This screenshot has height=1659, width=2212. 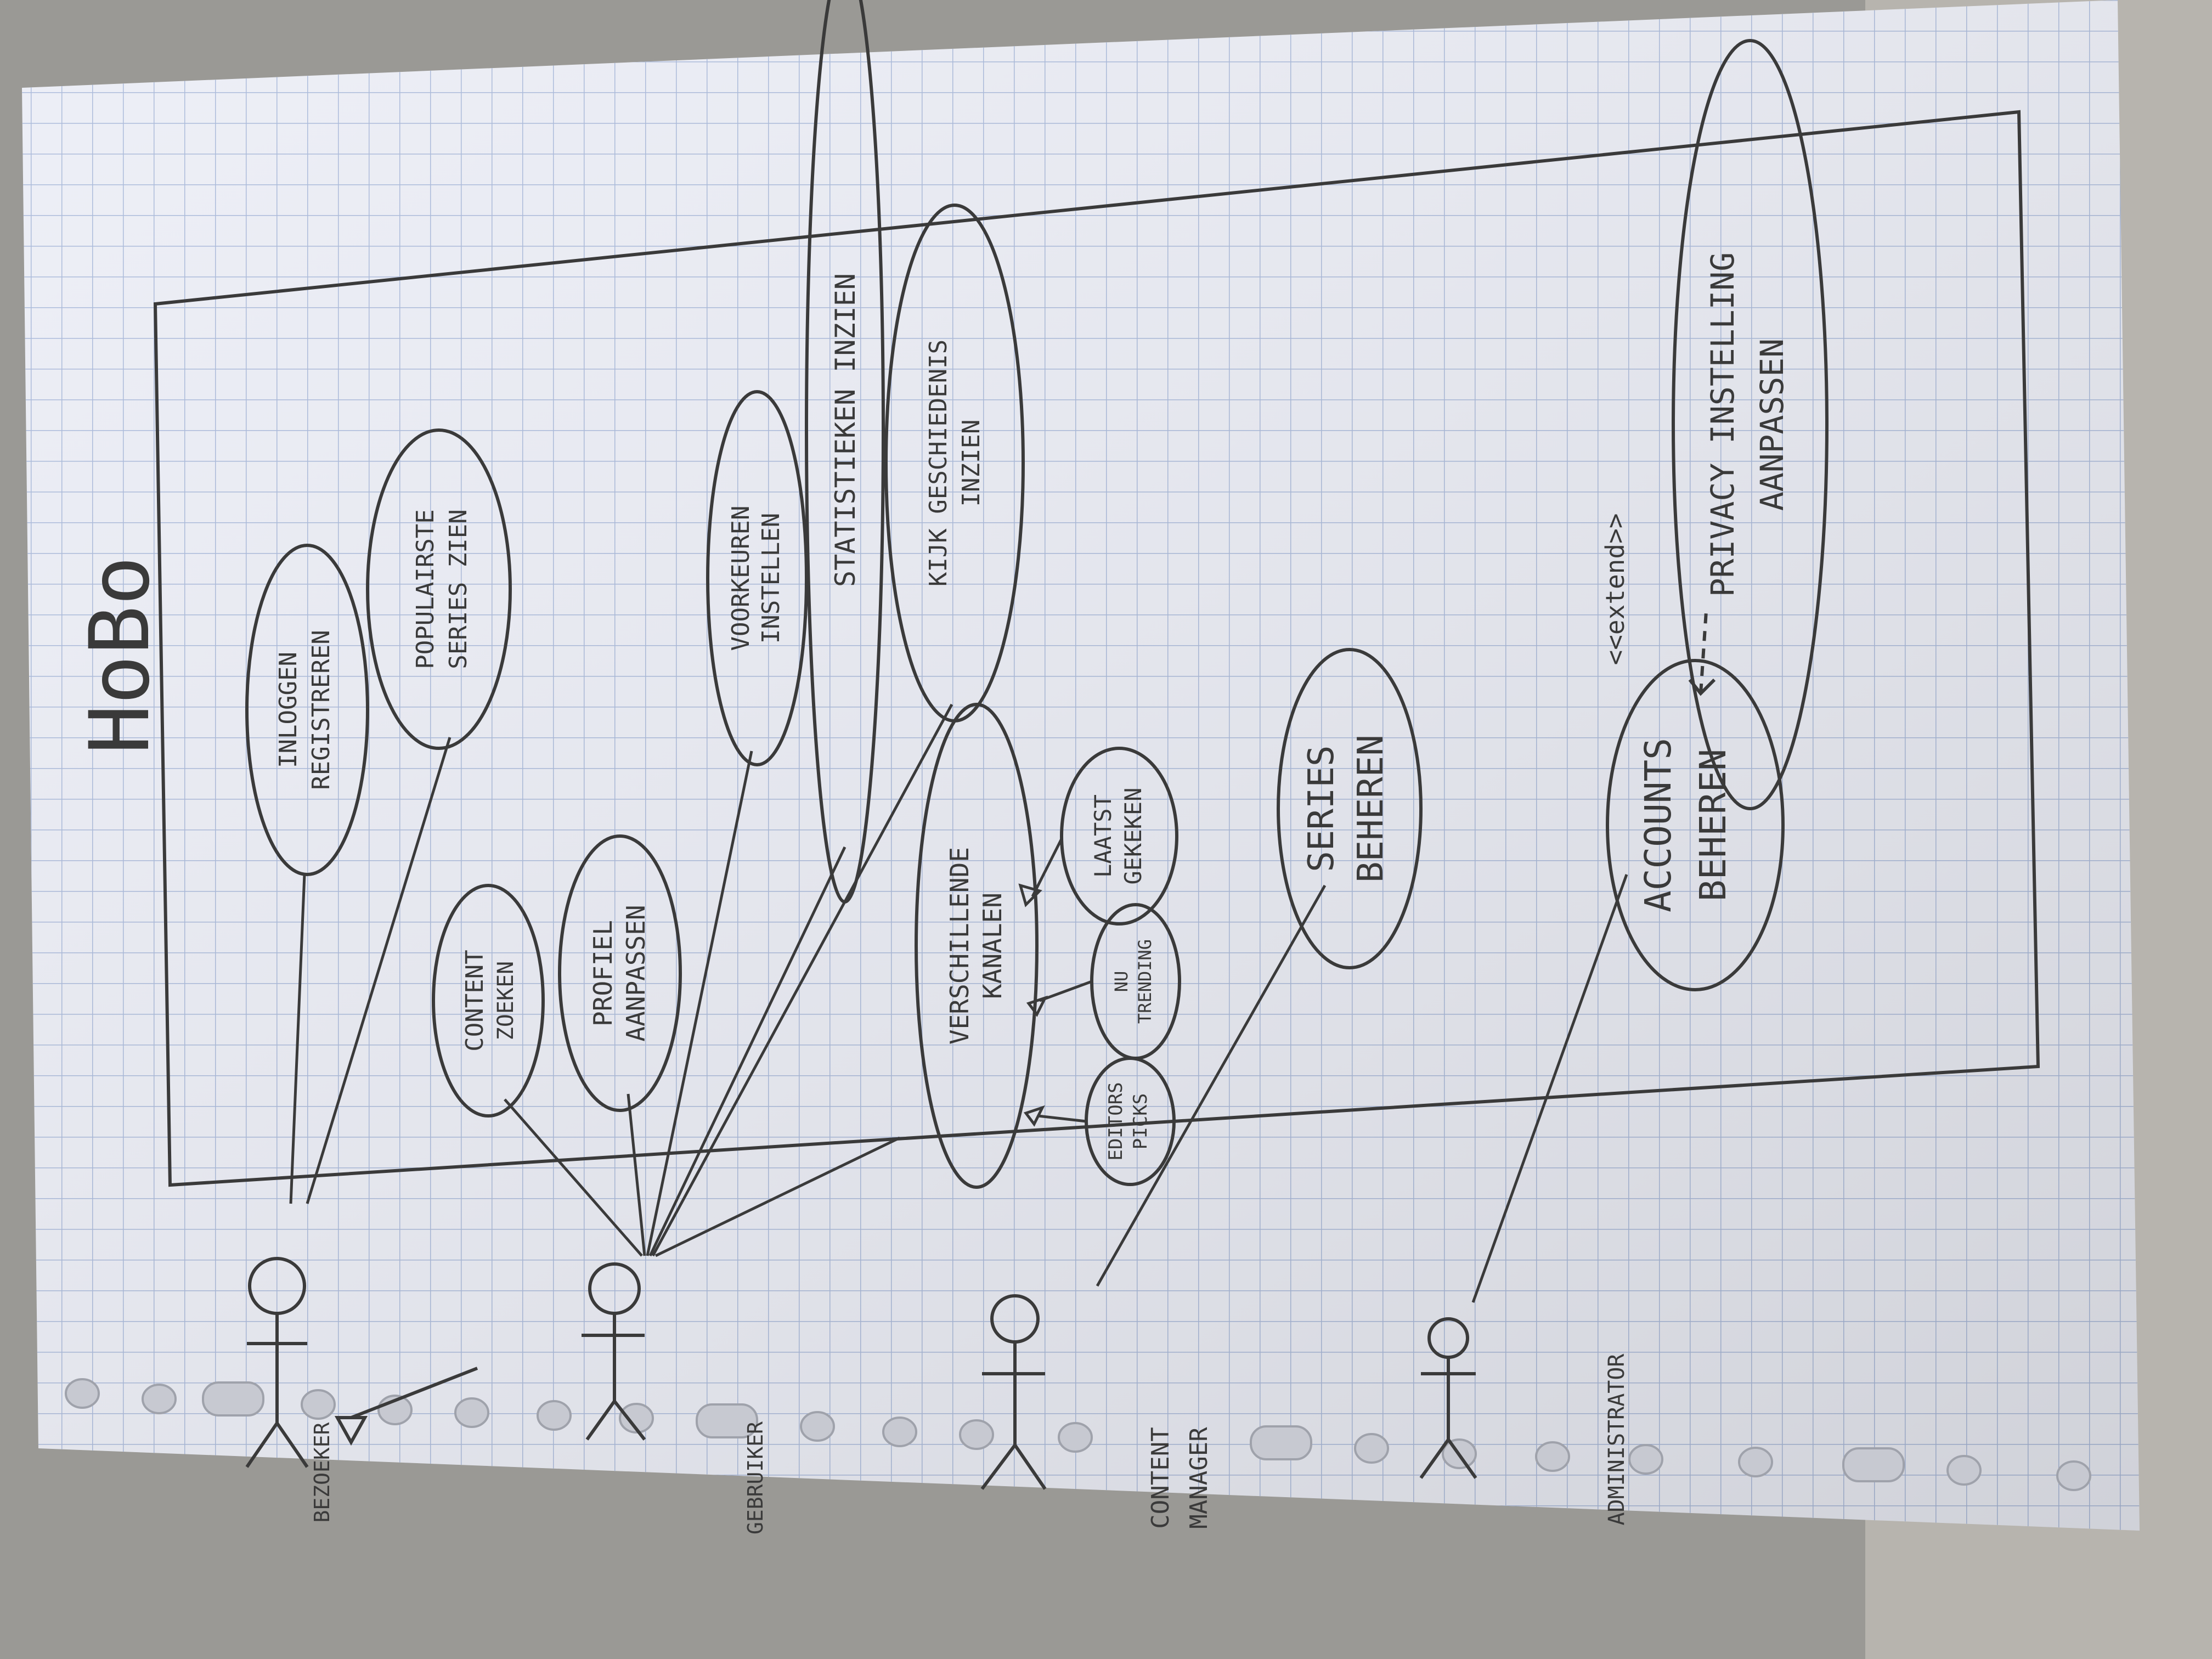 What do you see at coordinates (993, 946) in the screenshot?
I see `use-case-kanalen-line2: KANALEN` at bounding box center [993, 946].